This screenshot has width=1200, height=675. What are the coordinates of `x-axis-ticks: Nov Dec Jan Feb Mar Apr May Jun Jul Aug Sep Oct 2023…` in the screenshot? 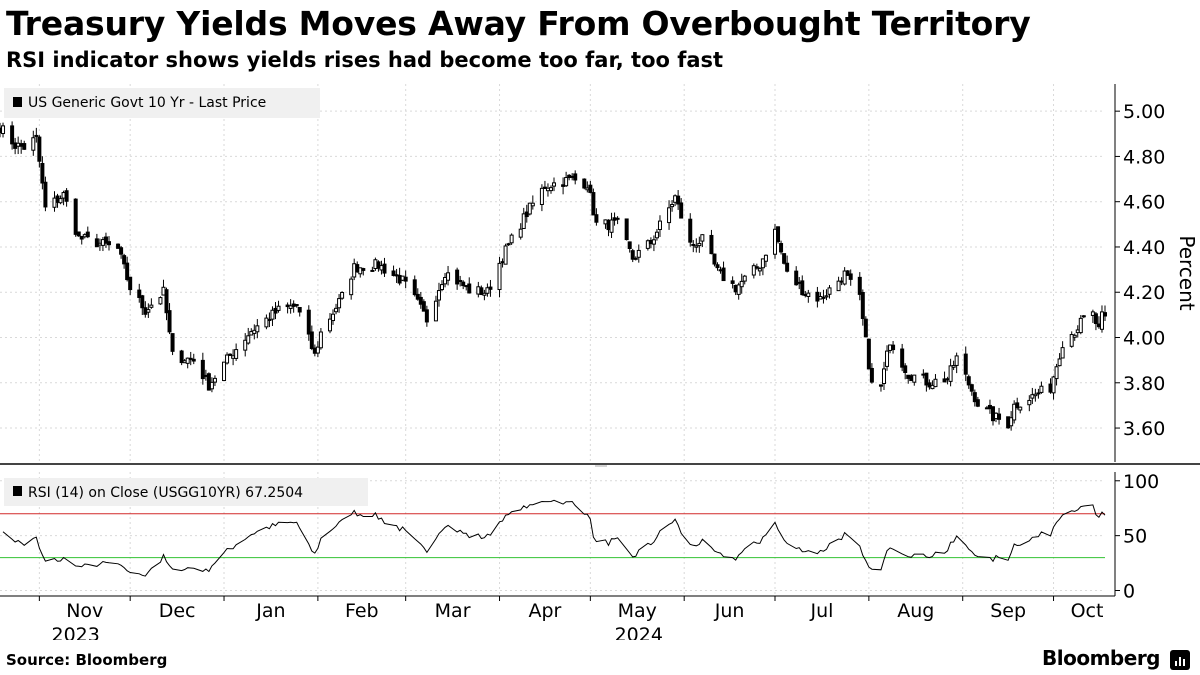 It's located at (570, 618).